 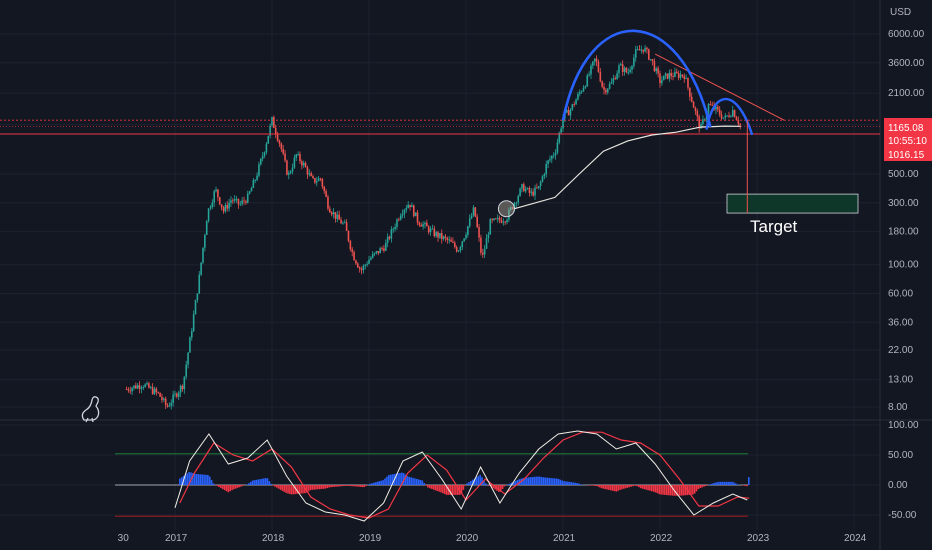 I want to click on time-tick-label: 30, so click(x=124, y=538).